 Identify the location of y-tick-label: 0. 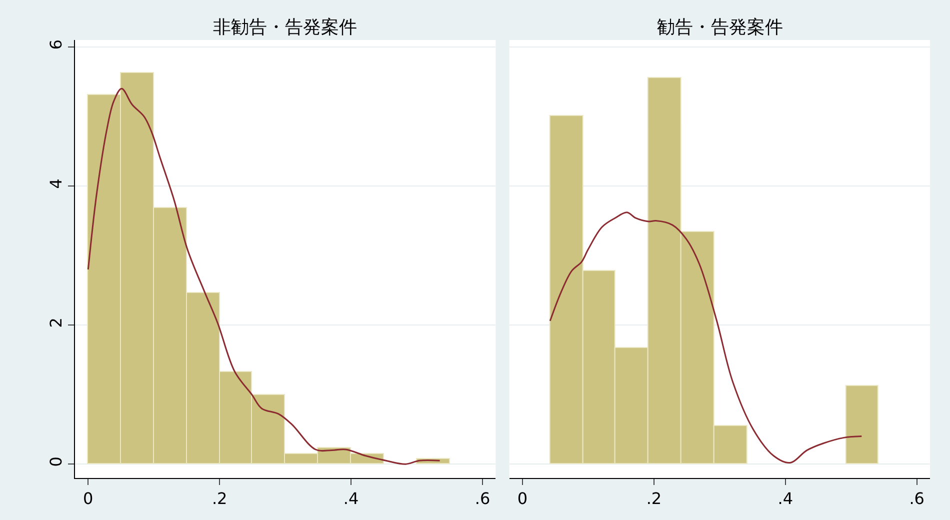
(56, 461).